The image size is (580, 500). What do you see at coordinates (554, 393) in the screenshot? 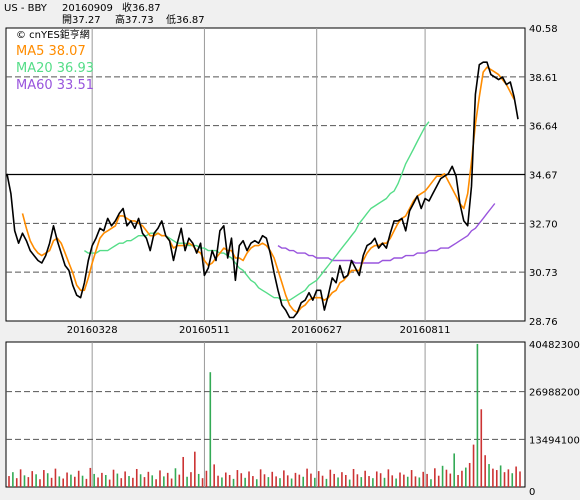
I see `volume-y-tick: 26988200` at bounding box center [554, 393].